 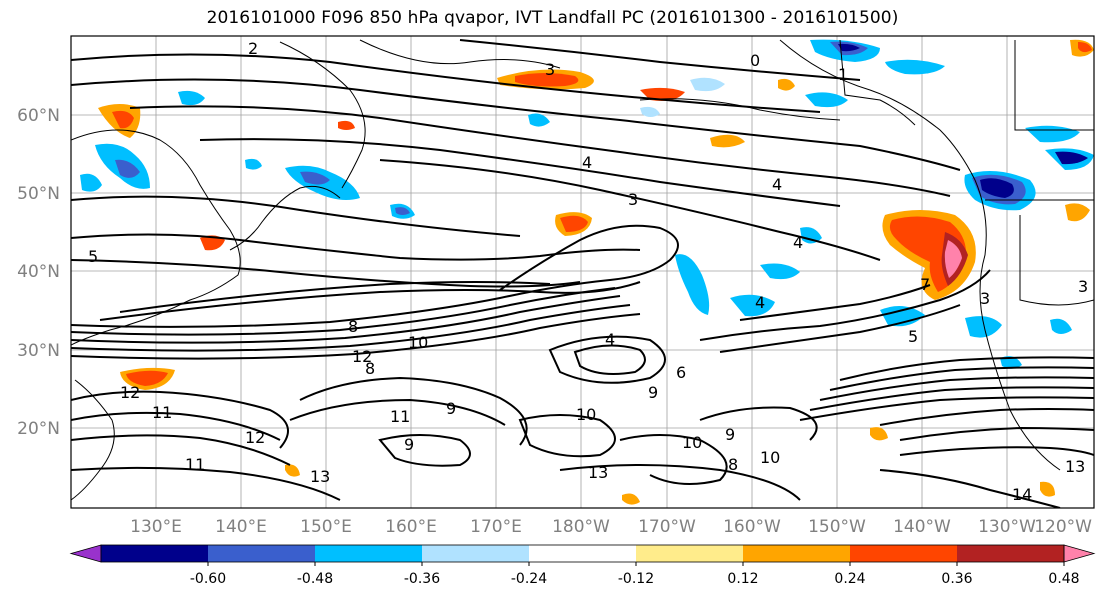 I want to click on lon-label: 140°E, so click(x=241, y=527).